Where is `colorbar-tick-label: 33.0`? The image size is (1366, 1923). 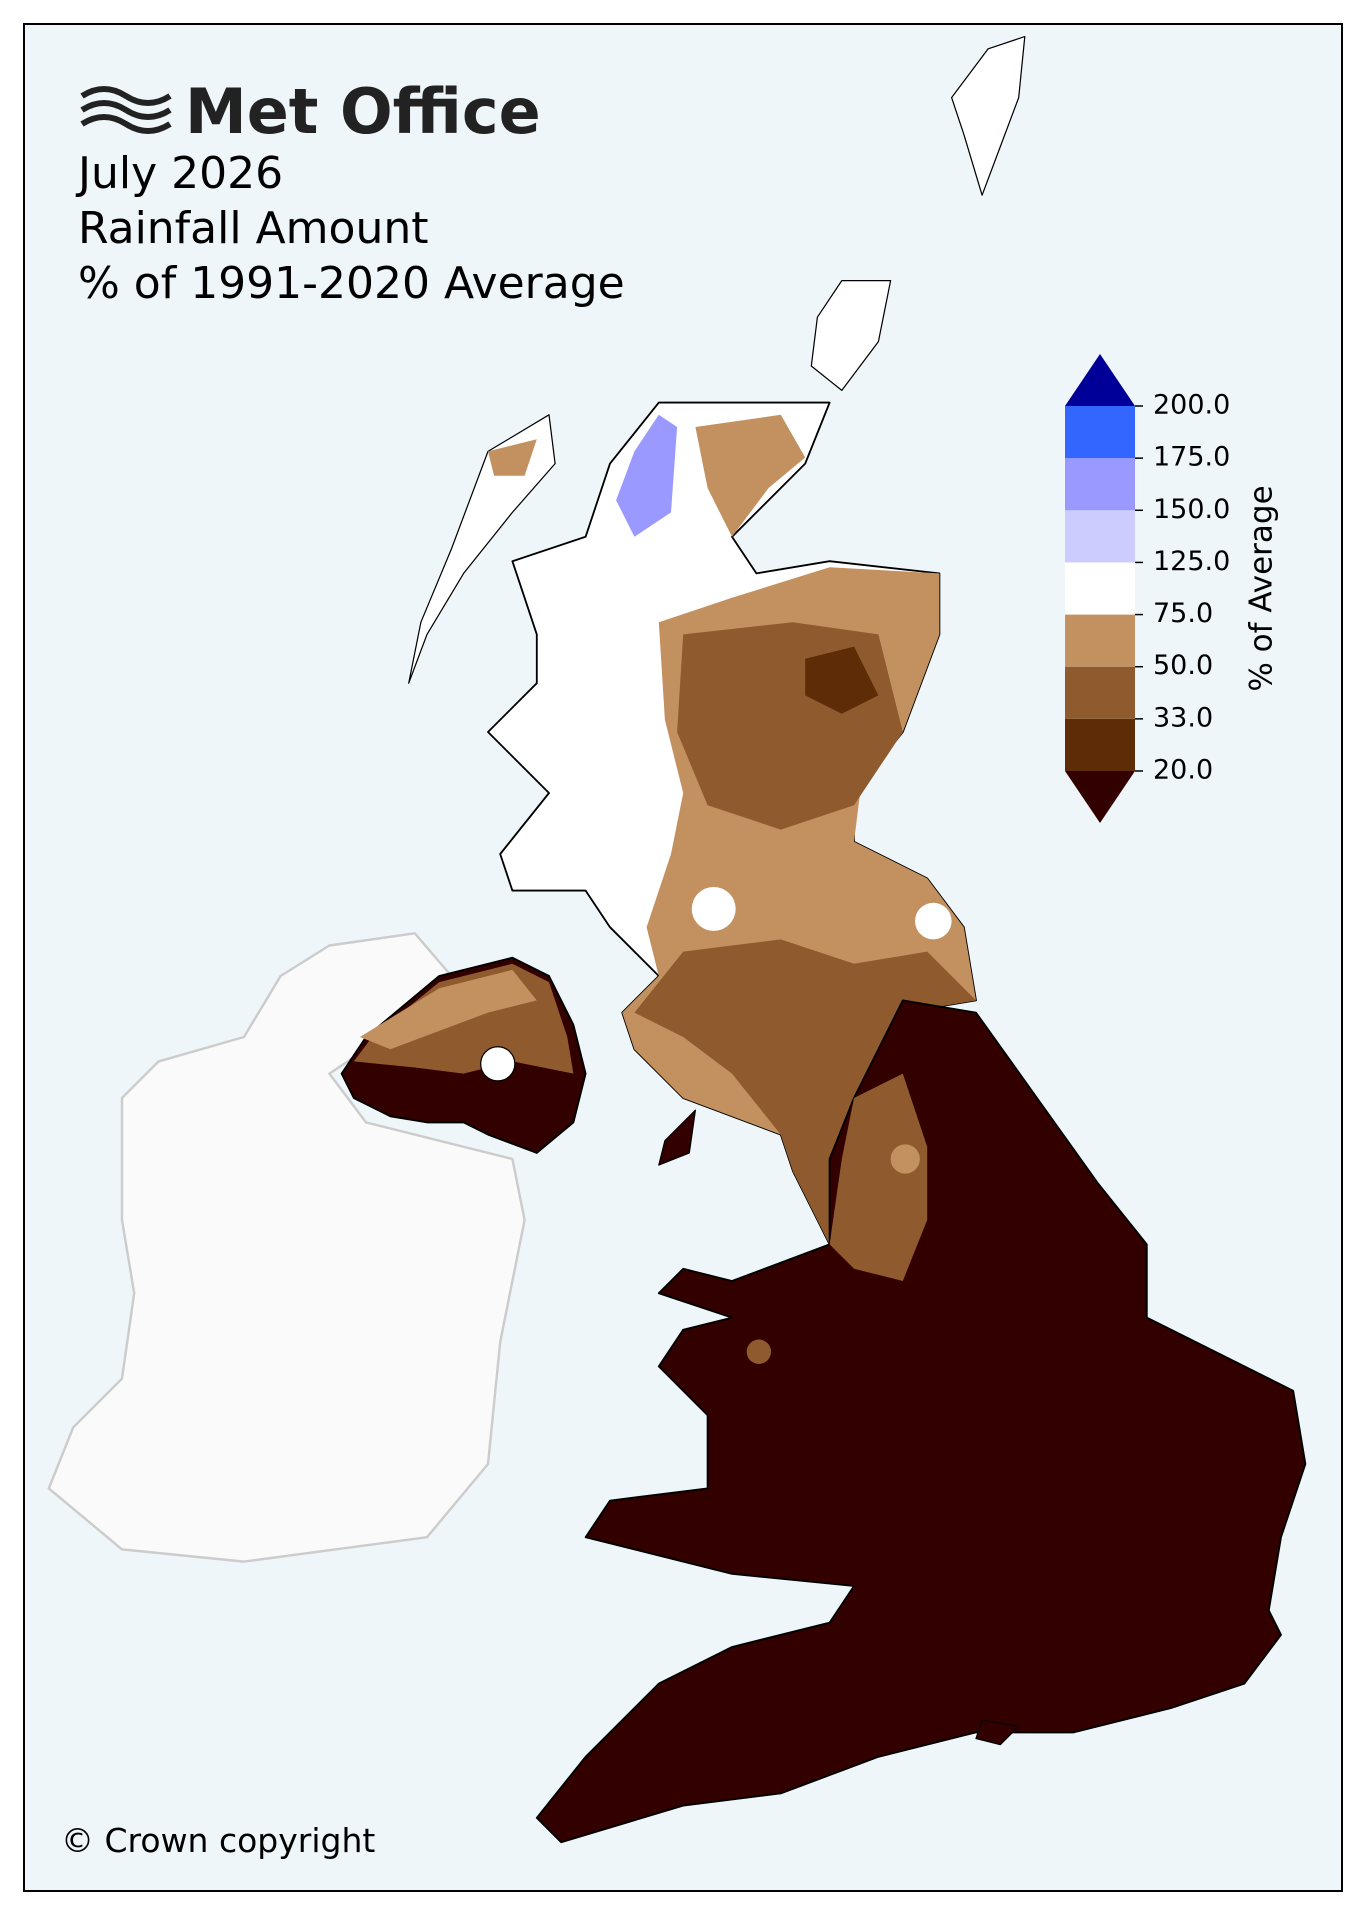
colorbar-tick-label: 33.0 is located at coordinates (1183, 717).